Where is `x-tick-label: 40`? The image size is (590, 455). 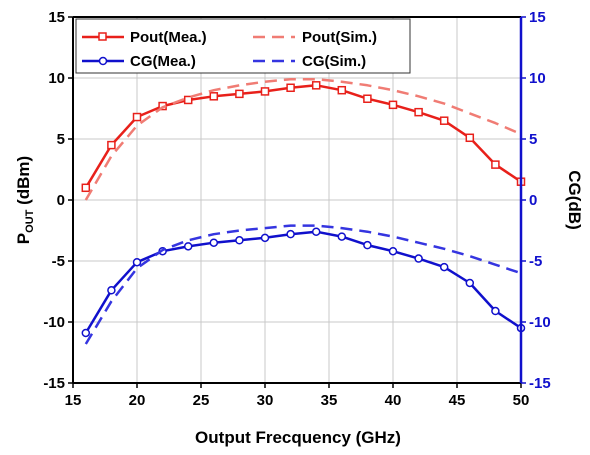
x-tick-label: 40 is located at coordinates (393, 400).